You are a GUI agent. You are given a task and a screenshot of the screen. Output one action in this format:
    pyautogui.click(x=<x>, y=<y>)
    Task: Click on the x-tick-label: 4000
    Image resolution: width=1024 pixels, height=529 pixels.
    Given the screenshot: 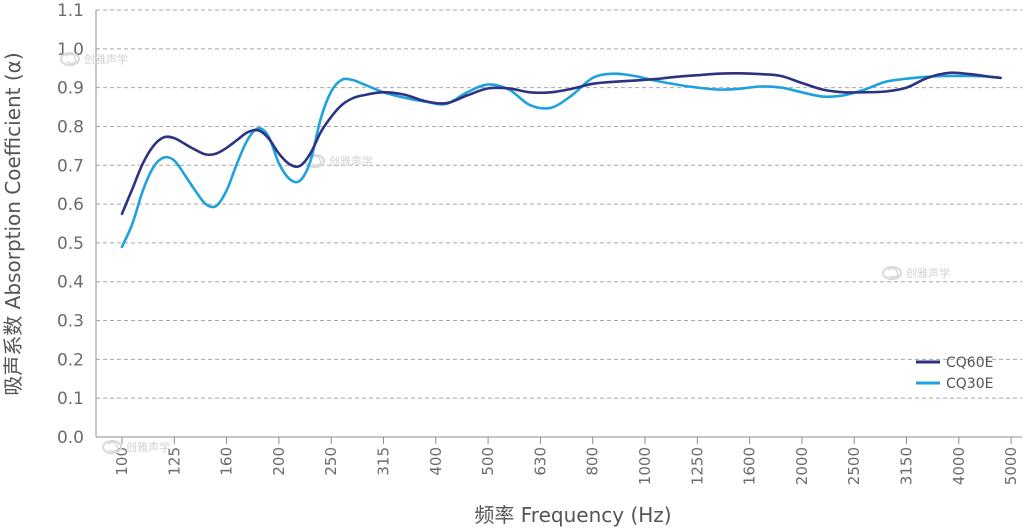 What is the action you would take?
    pyautogui.click(x=959, y=466)
    